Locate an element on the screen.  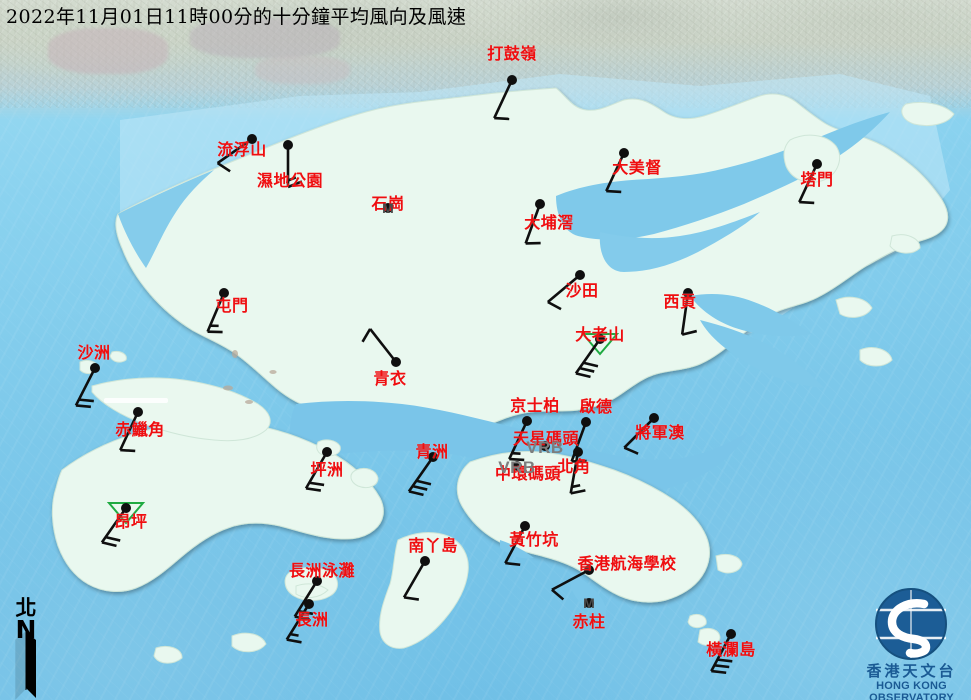
wind-station-沙洲 is located at coordinates (87, 386).